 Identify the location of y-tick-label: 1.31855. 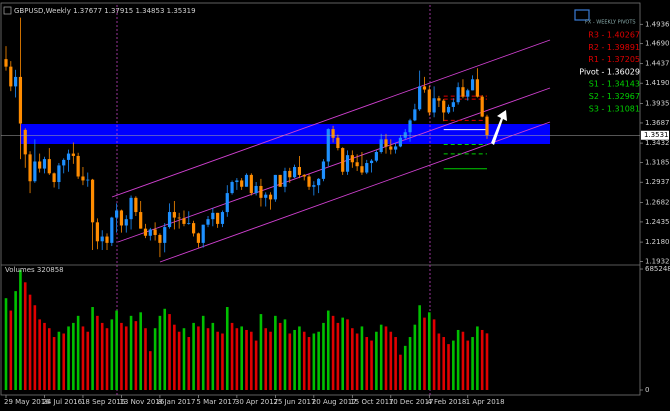
(657, 163).